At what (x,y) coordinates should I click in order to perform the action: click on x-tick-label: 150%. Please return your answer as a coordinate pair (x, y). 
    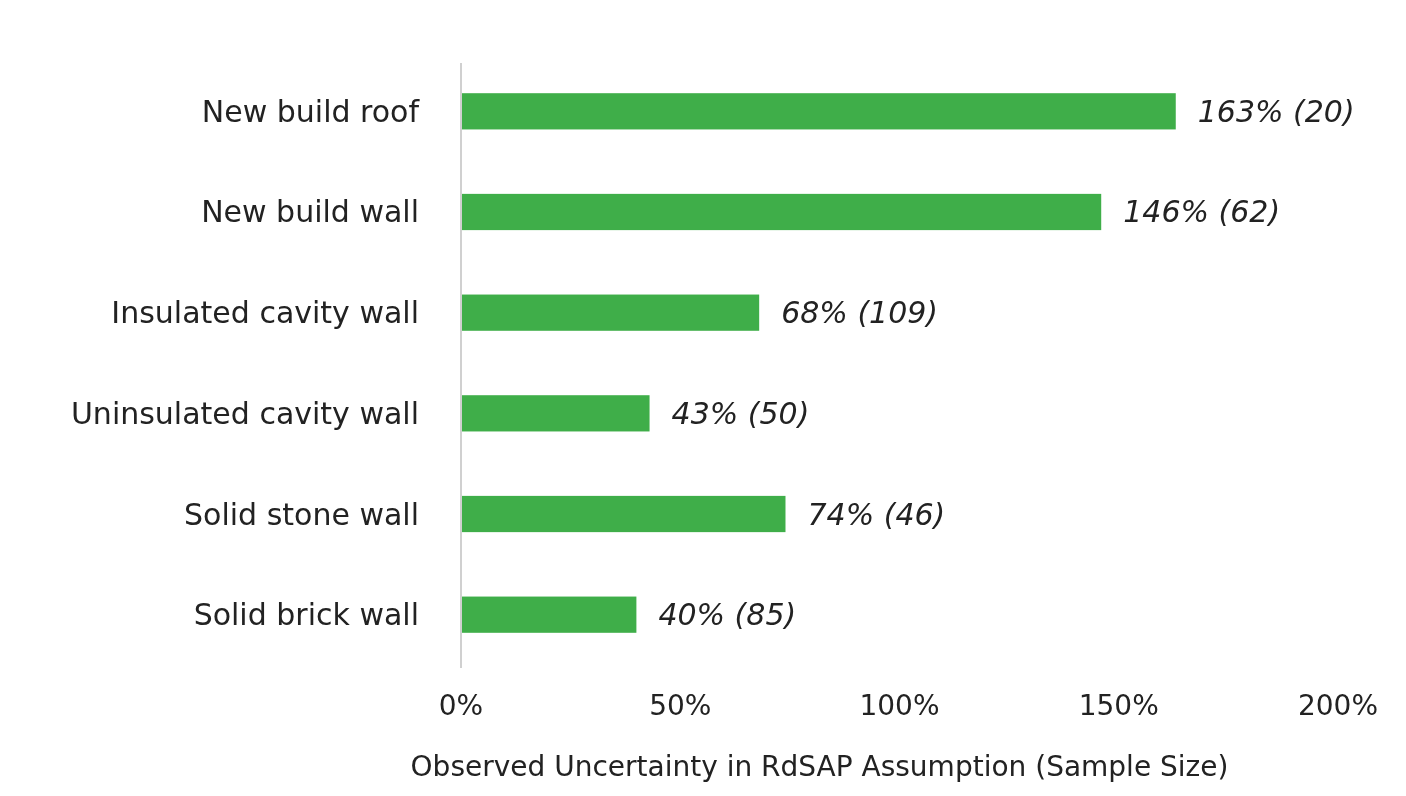
    Looking at the image, I should click on (1118, 705).